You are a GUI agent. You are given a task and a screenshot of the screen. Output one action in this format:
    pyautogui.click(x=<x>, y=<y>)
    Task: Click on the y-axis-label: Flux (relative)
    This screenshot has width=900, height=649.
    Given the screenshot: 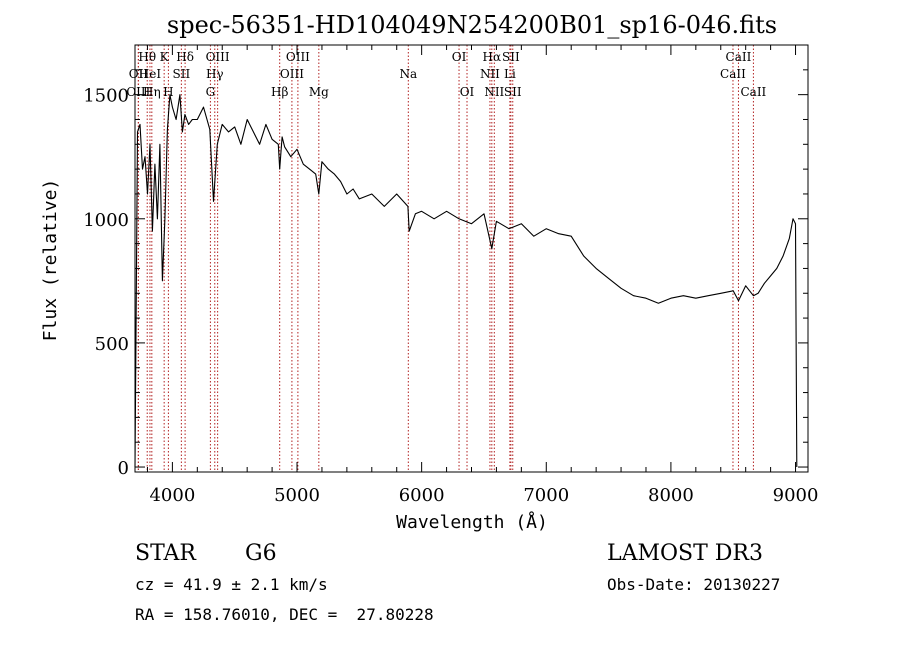 What is the action you would take?
    pyautogui.click(x=50, y=260)
    